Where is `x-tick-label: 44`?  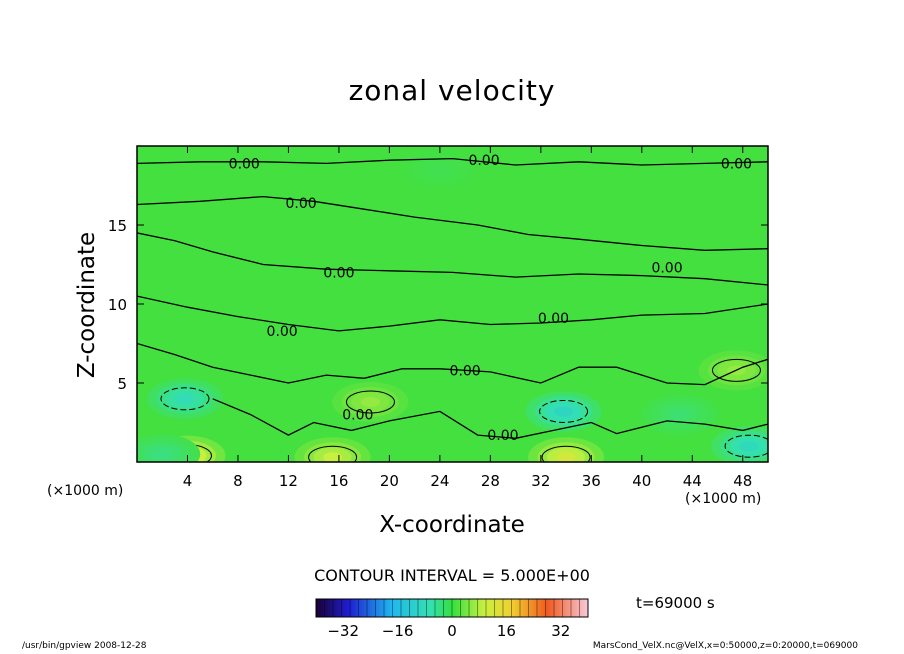 x-tick-label: 44 is located at coordinates (692, 481).